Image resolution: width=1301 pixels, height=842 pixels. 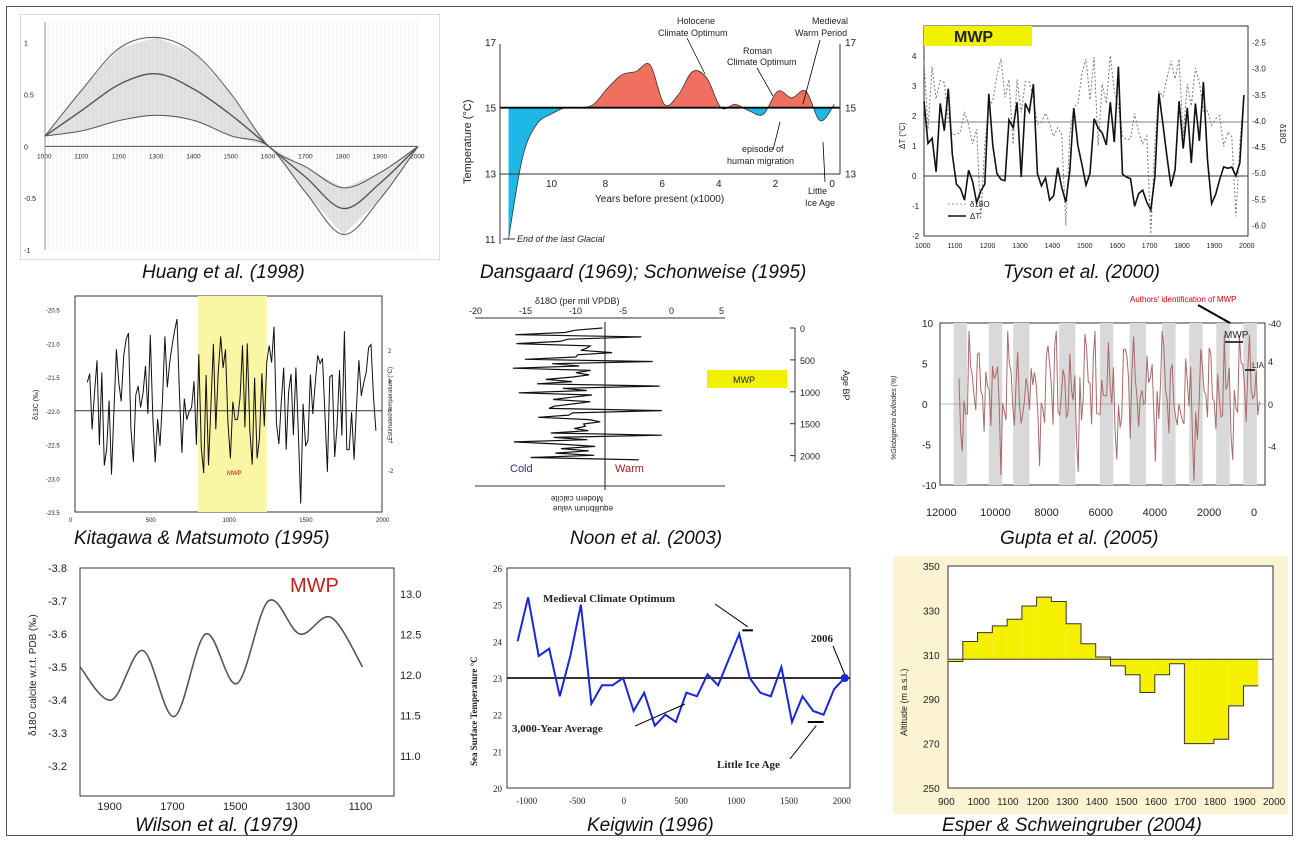 I want to click on y-axis-label: %Globigerina bulloides (%), so click(x=894, y=418).